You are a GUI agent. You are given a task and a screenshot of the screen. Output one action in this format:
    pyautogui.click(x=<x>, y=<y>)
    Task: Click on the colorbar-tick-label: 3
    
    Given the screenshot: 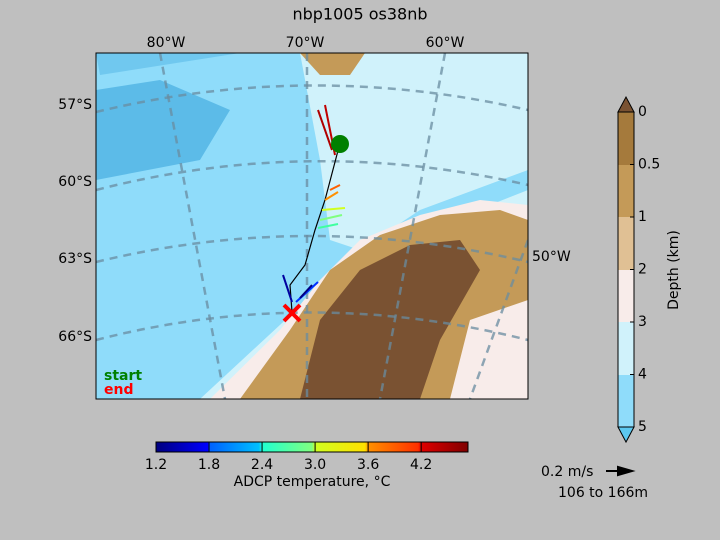 What is the action you would take?
    pyautogui.click(x=642, y=322)
    